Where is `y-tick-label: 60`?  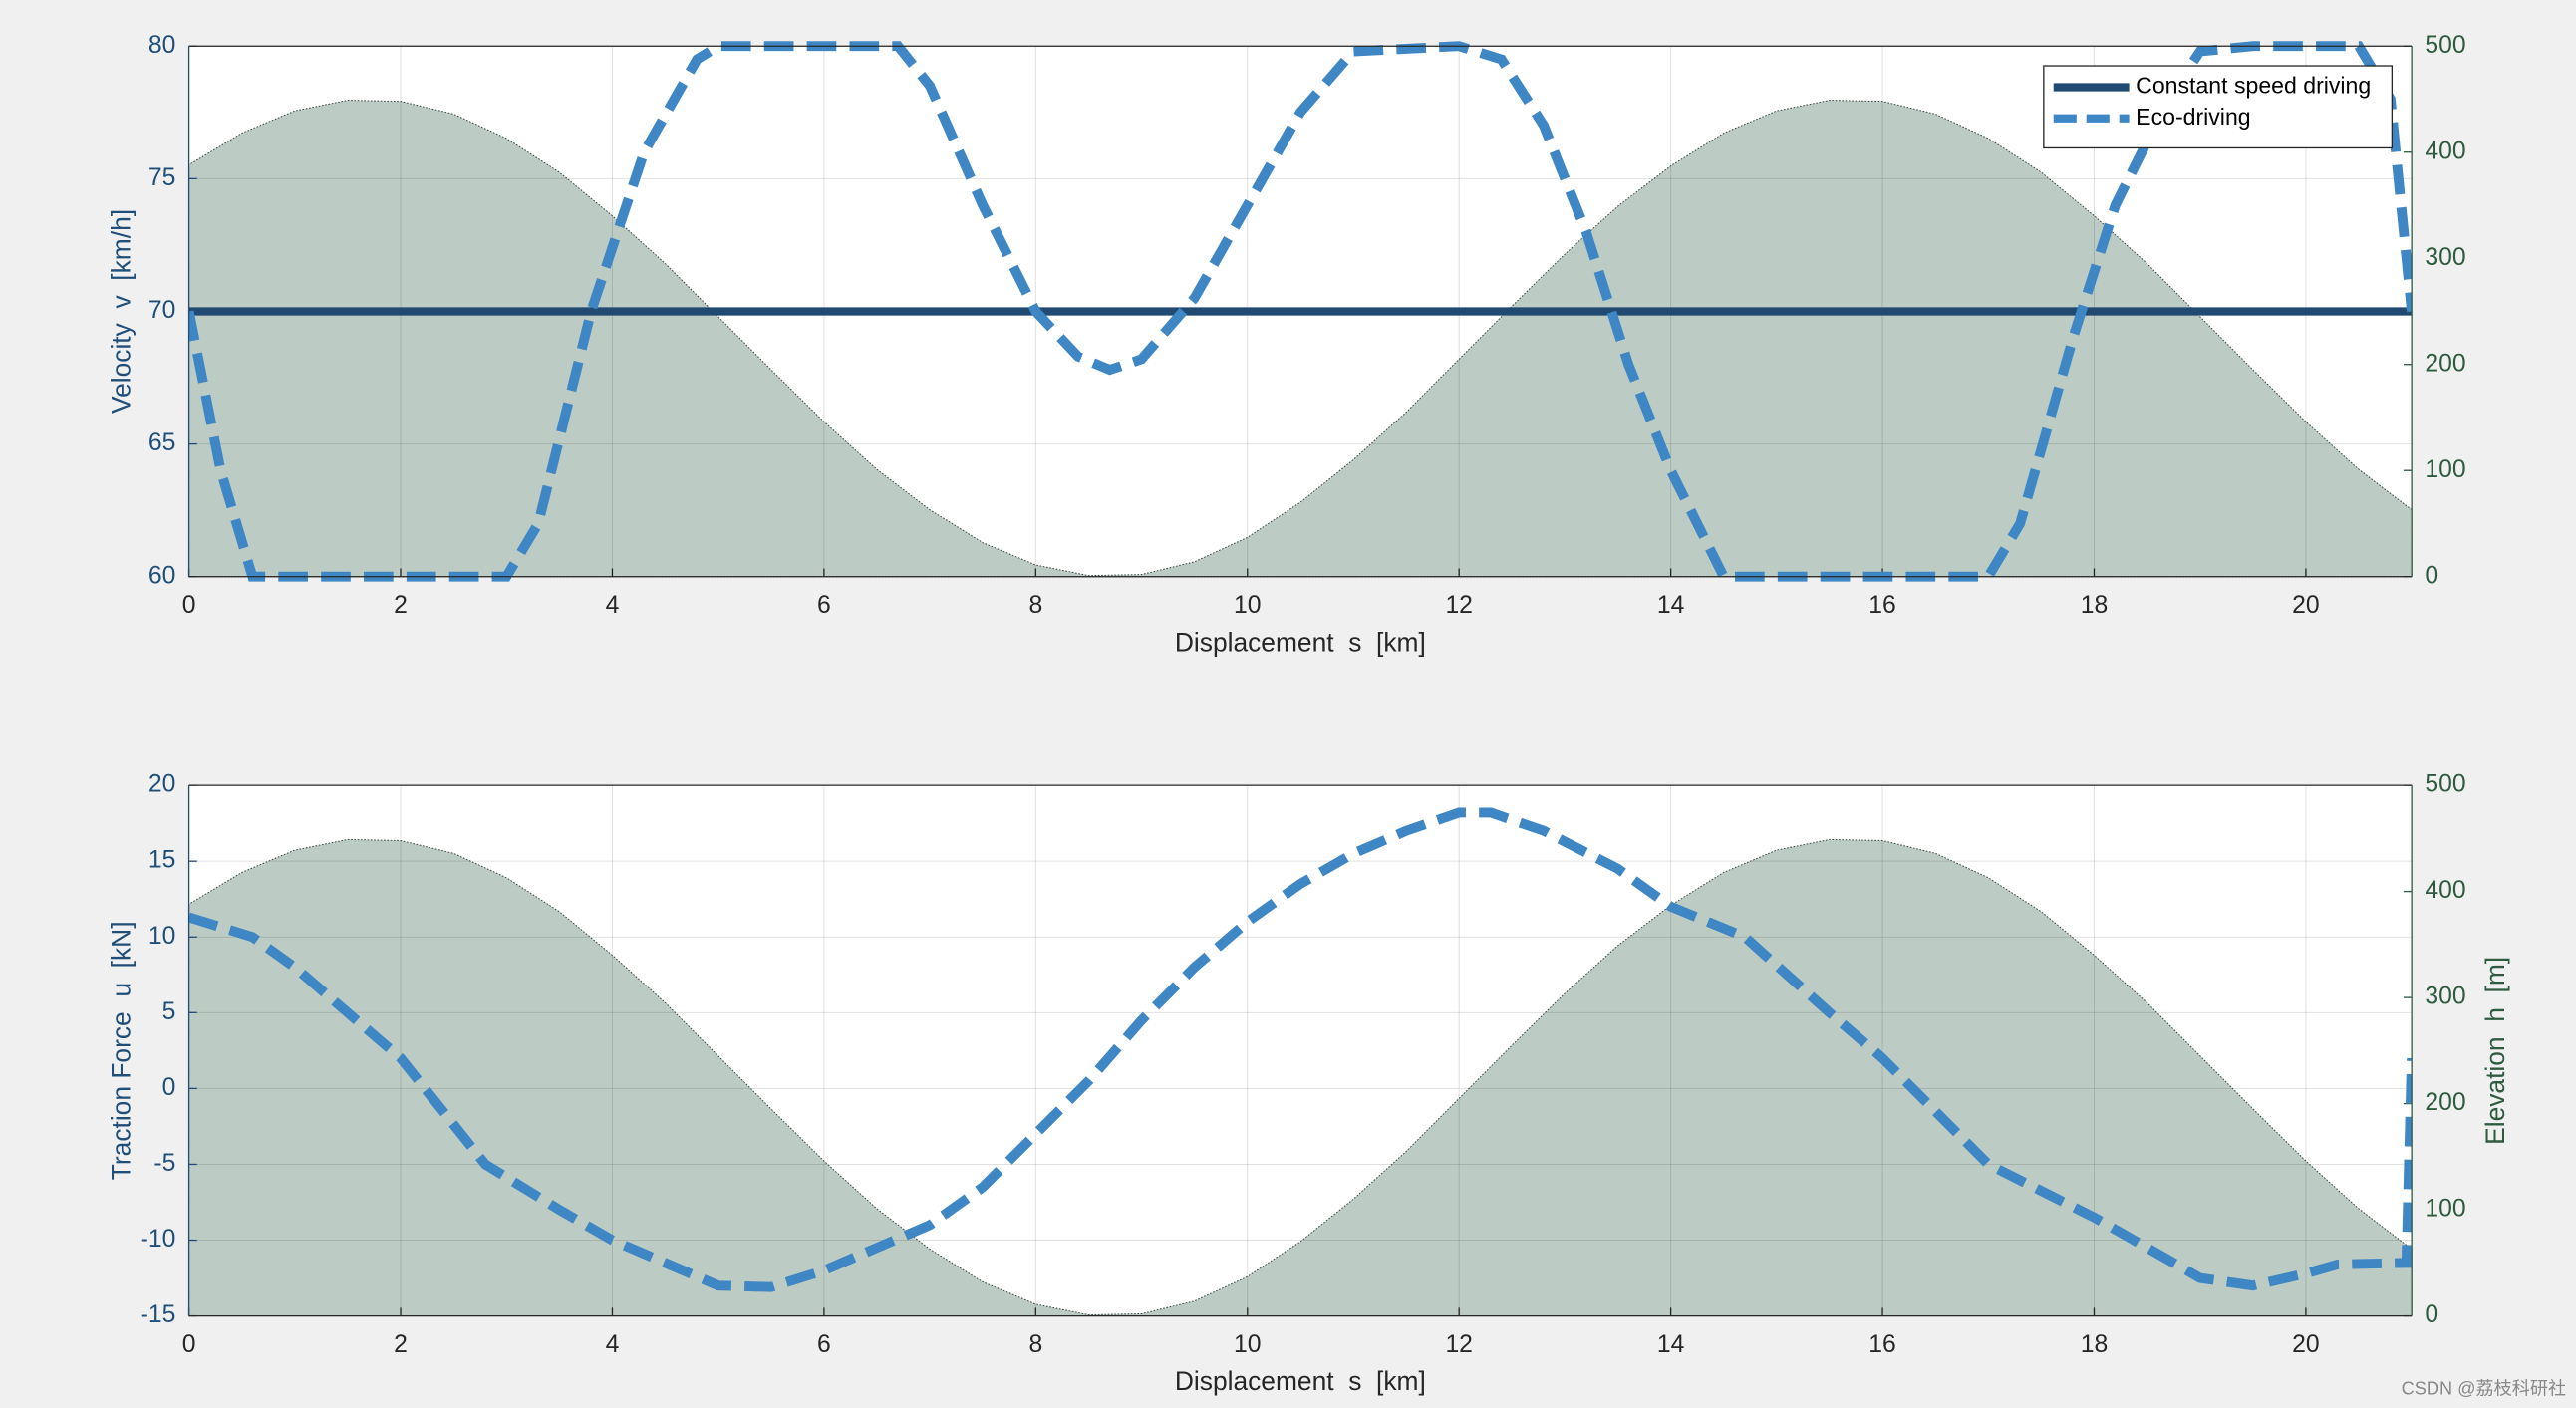
y-tick-label: 60 is located at coordinates (162, 575).